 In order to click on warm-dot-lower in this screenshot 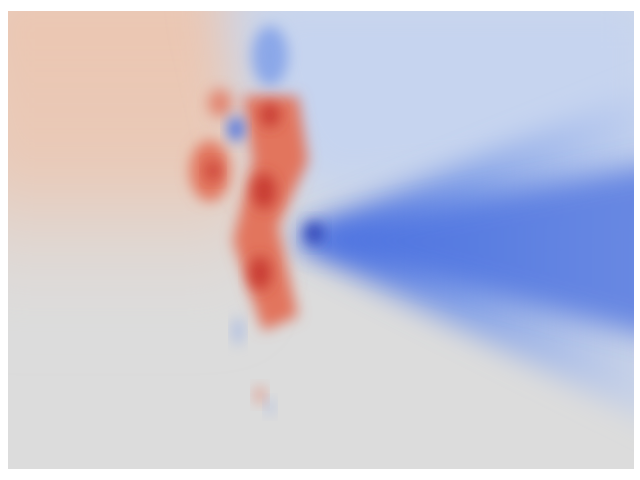, I will do `click(260, 395)`.